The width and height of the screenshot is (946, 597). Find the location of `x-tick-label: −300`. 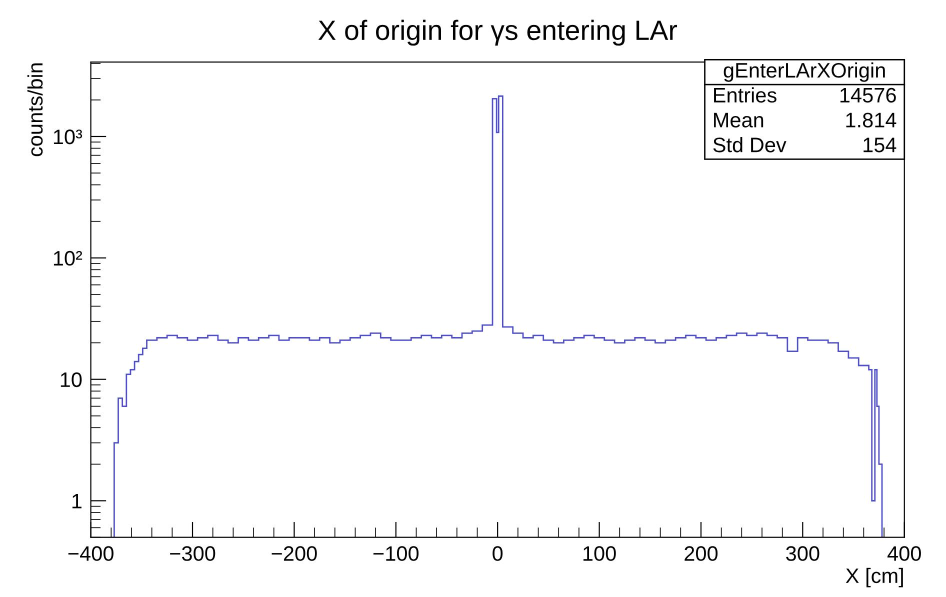

x-tick-label: −300 is located at coordinates (193, 553).